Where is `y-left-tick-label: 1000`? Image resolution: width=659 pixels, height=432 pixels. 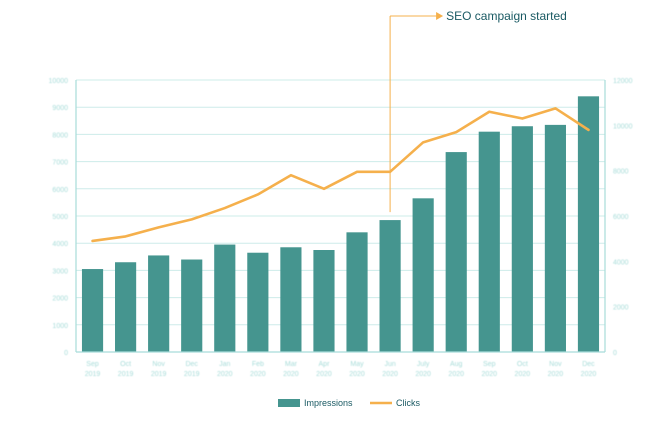 y-left-tick-label: 1000 is located at coordinates (60, 326).